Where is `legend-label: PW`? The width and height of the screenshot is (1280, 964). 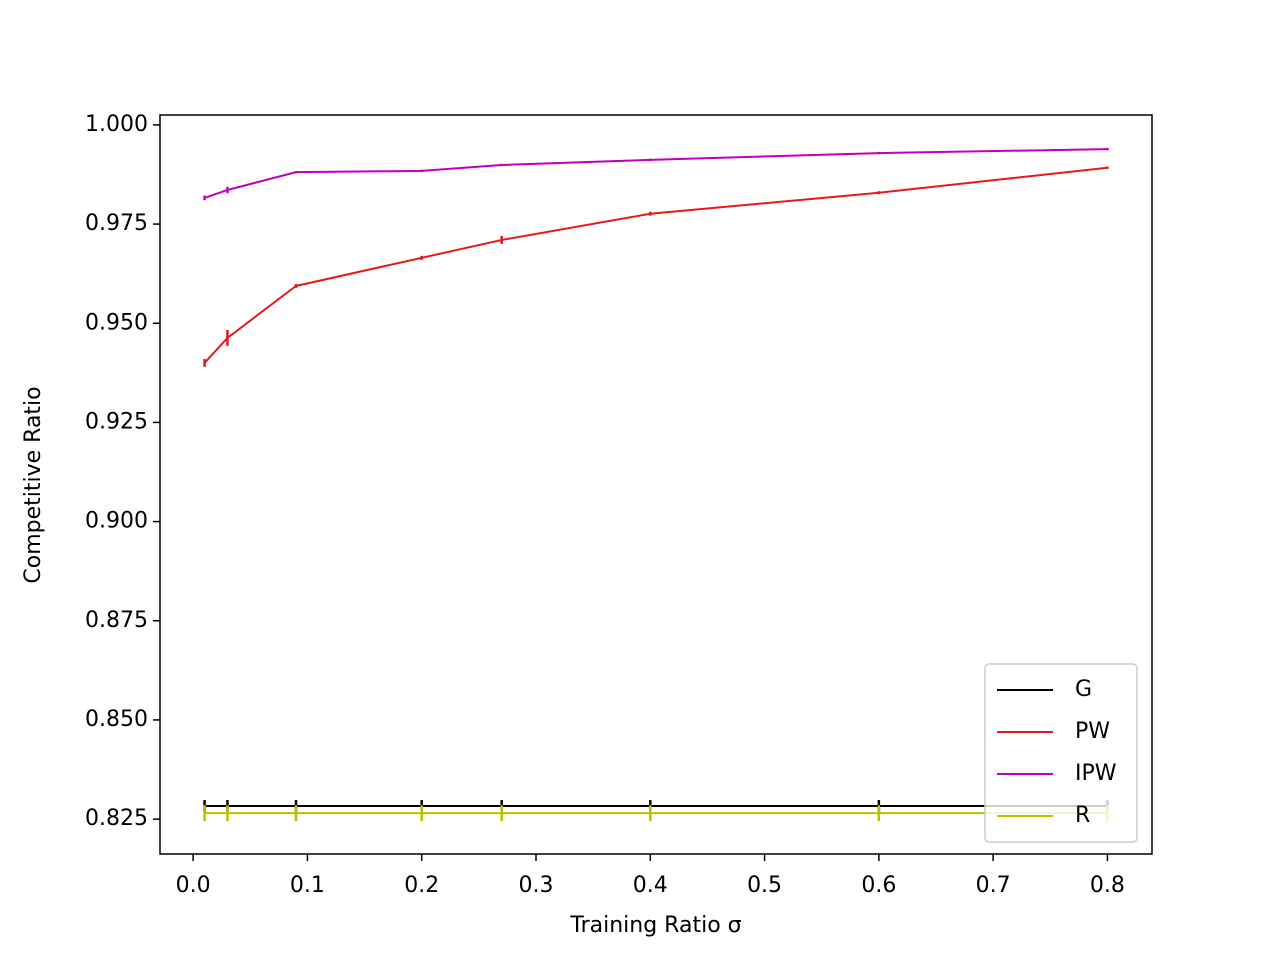 legend-label: PW is located at coordinates (1092, 731).